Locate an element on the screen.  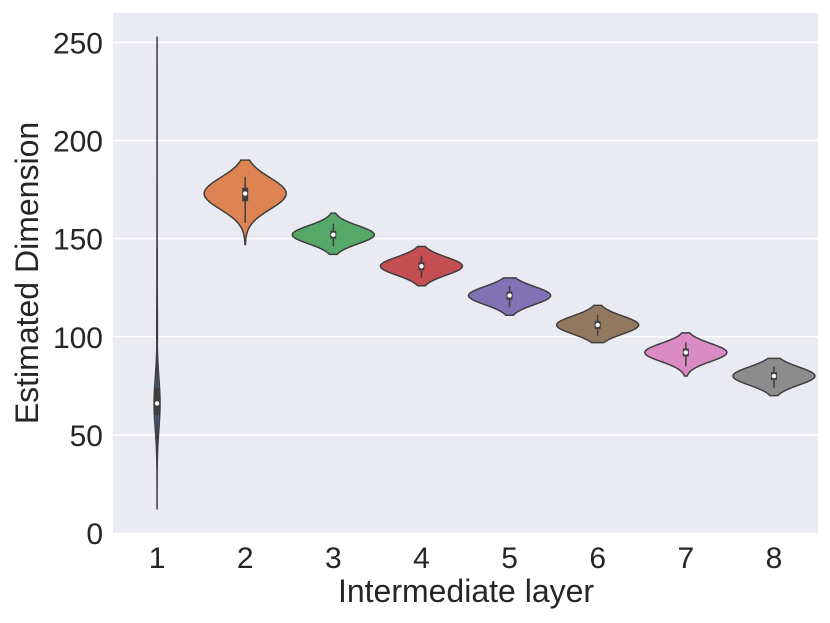
y-tick-label: 50 is located at coordinates (86, 436).